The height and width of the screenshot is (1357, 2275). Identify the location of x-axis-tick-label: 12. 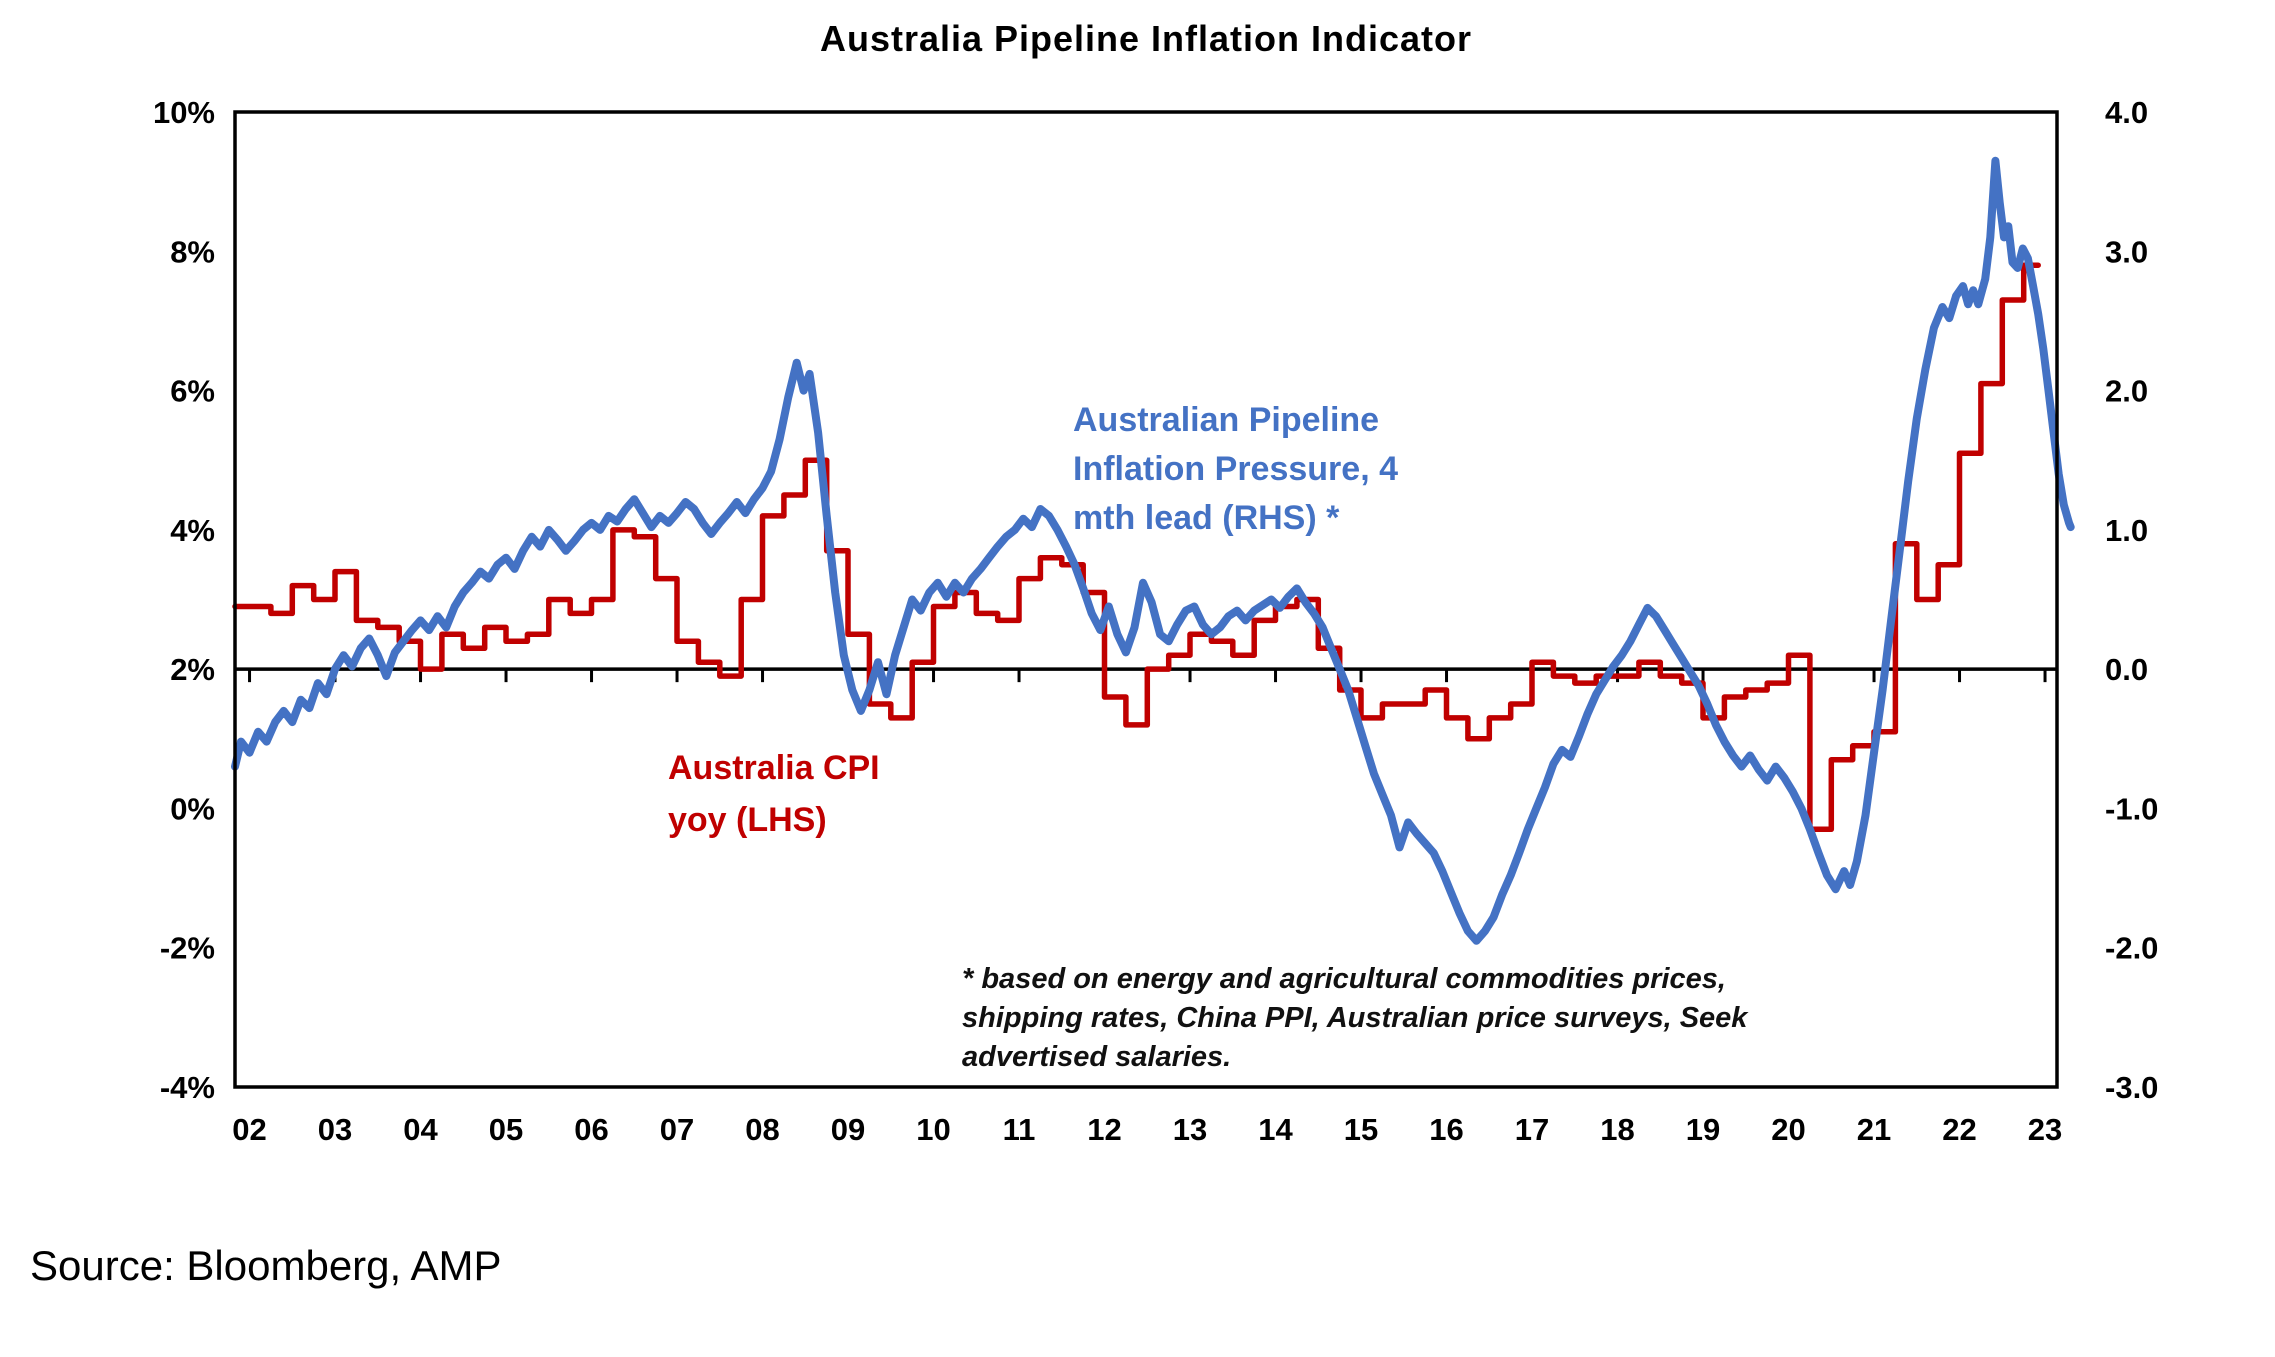
(1104, 1129).